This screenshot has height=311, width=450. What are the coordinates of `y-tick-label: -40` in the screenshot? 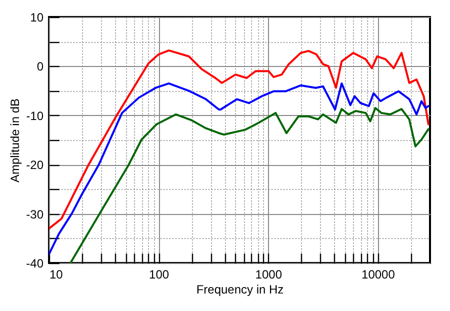 It's located at (35, 263).